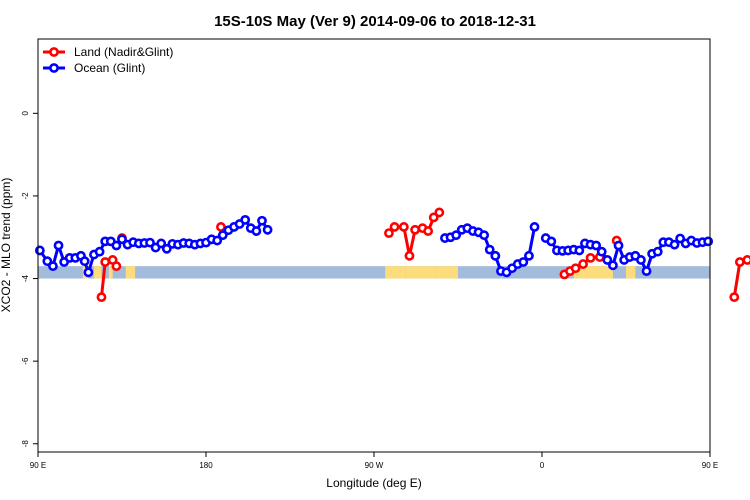 The width and height of the screenshot is (750, 500). I want to click on y-tick-label: -6, so click(25, 361).